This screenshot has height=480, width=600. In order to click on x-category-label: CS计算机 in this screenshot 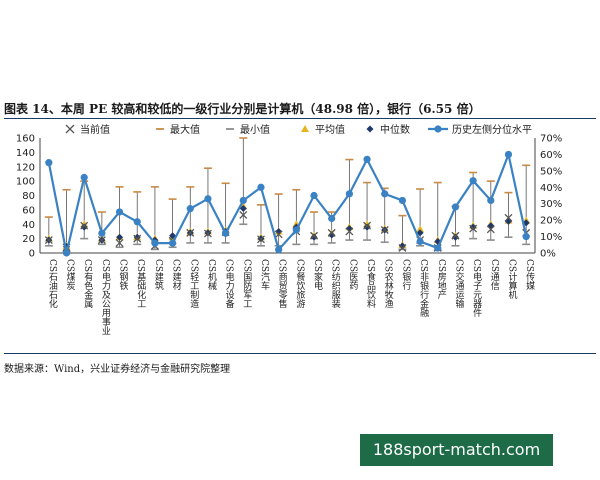, I will do `click(511, 279)`.